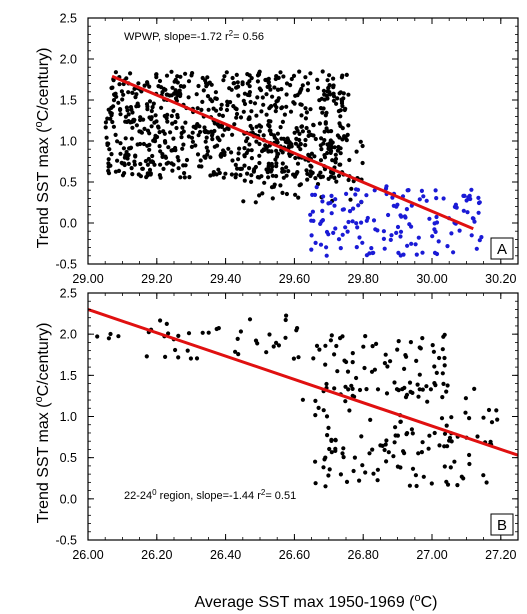 The width and height of the screenshot is (527, 614). I want to click on y-axis-title-b: Trend SST max (oC/century), so click(42, 423).